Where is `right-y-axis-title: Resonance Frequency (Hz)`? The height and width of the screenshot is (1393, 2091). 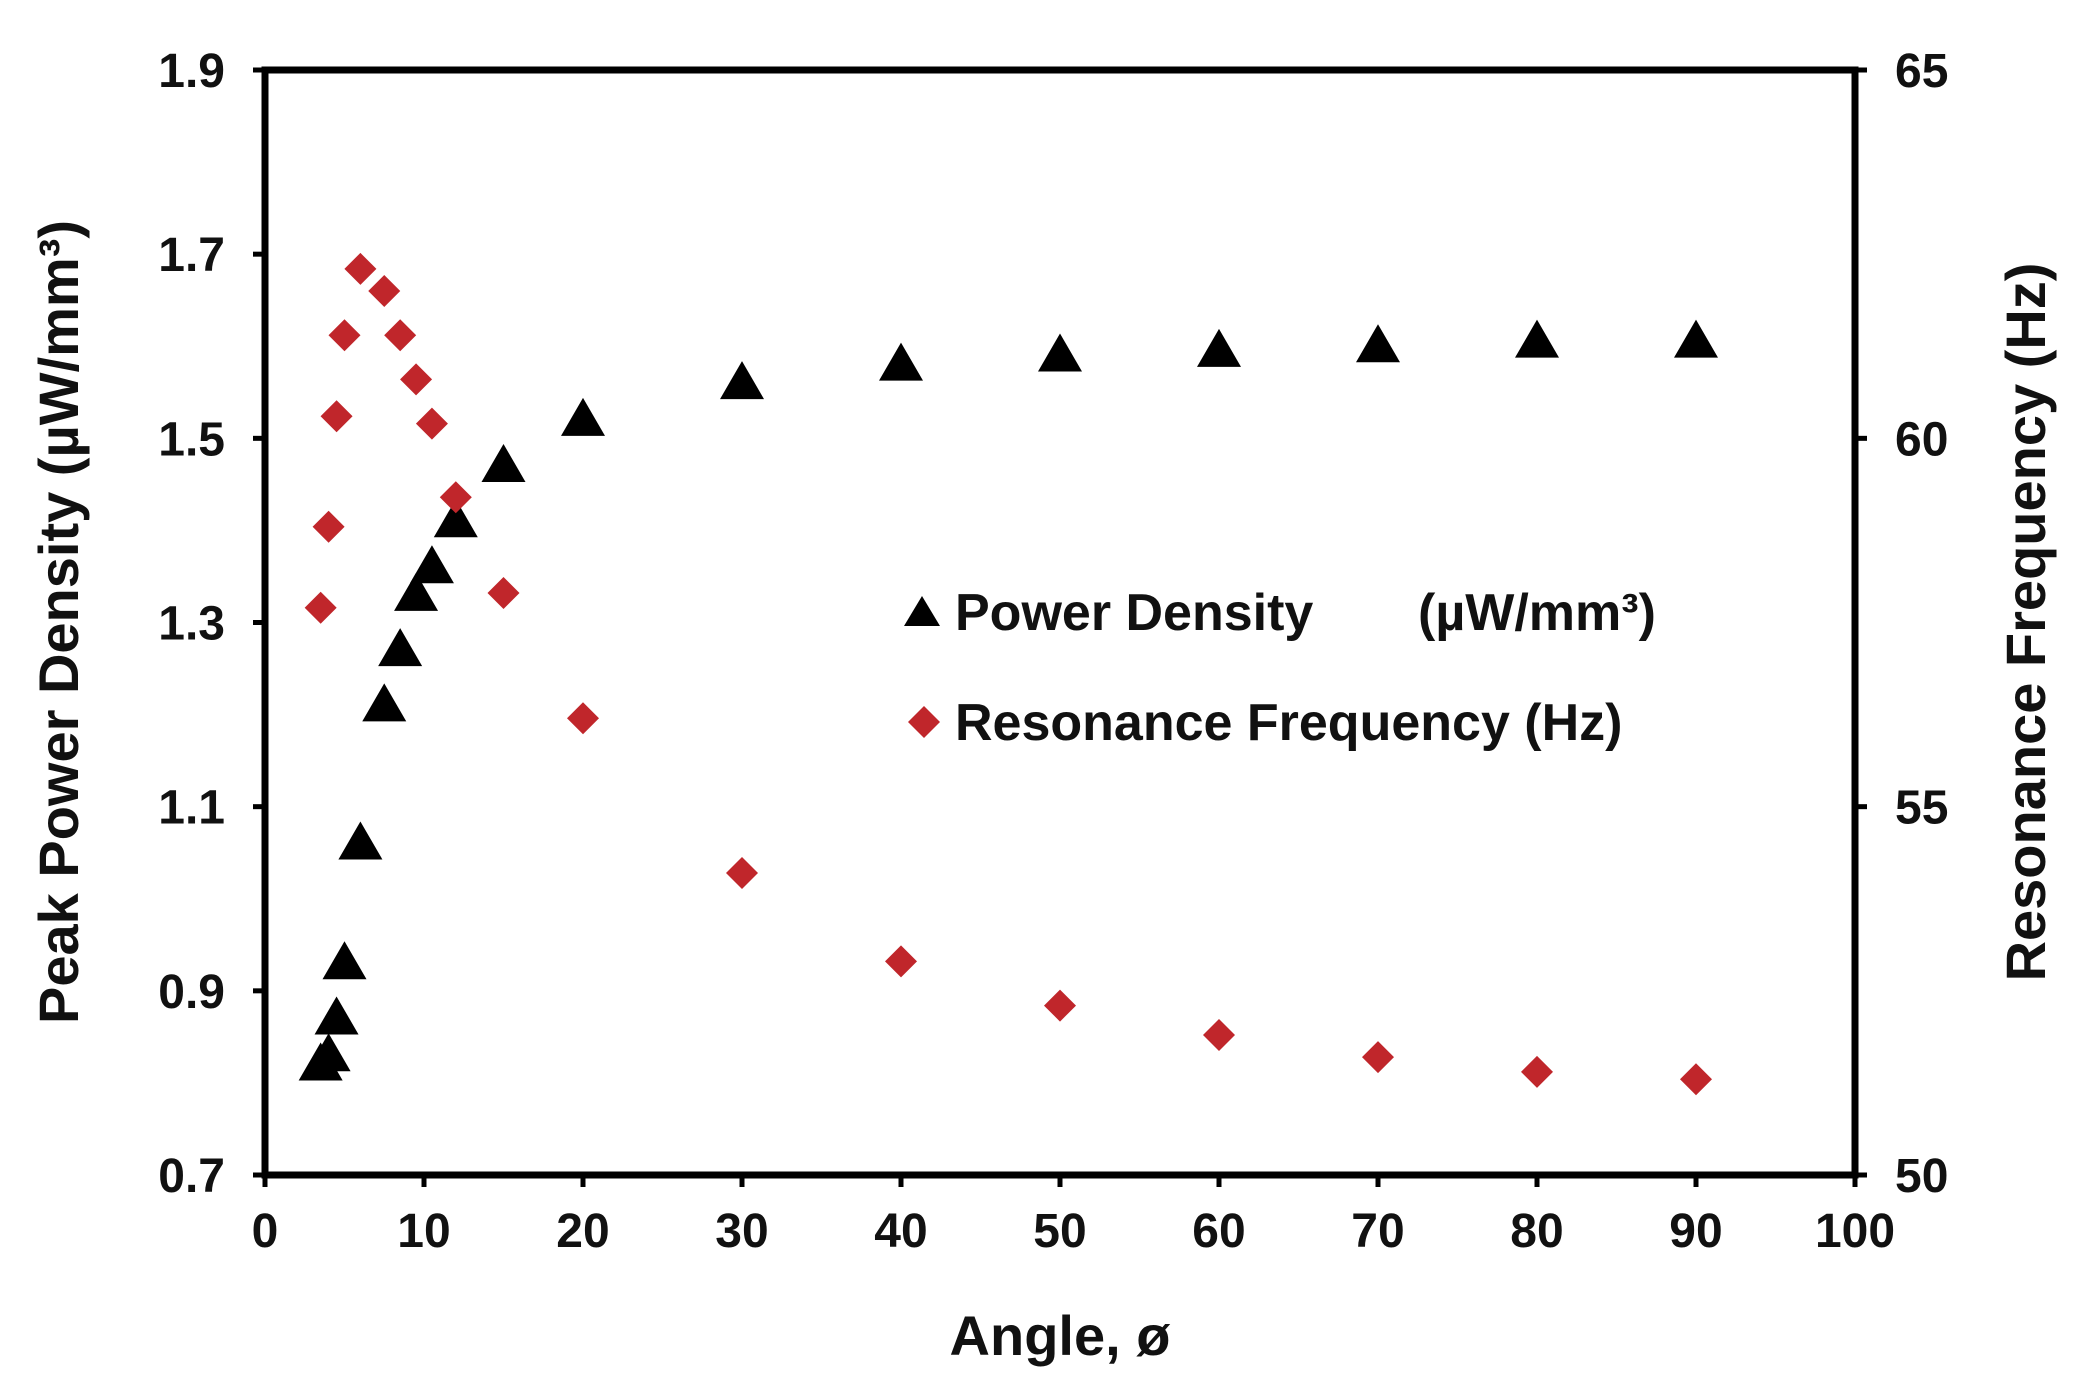
right-y-axis-title: Resonance Frequency (Hz) is located at coordinates (2025, 622).